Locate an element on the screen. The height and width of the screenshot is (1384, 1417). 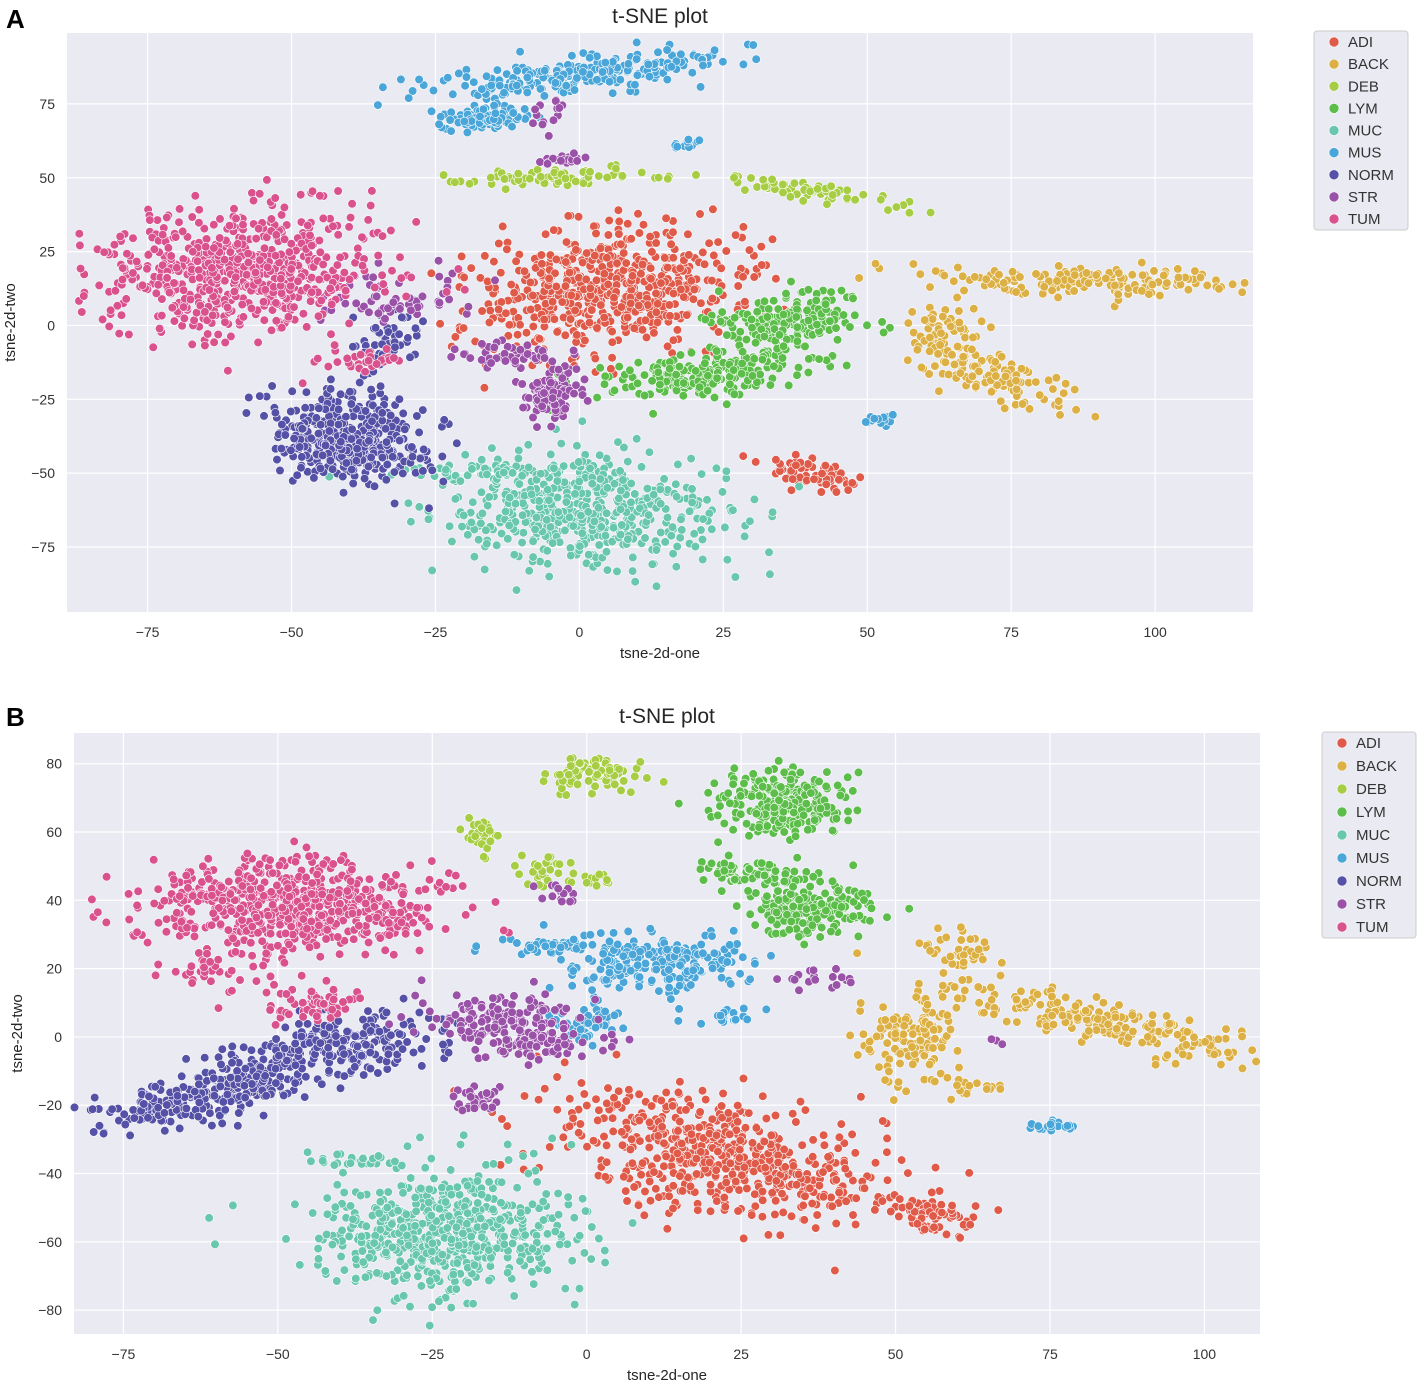
legend-label-adi: ADI is located at coordinates (1360, 42).